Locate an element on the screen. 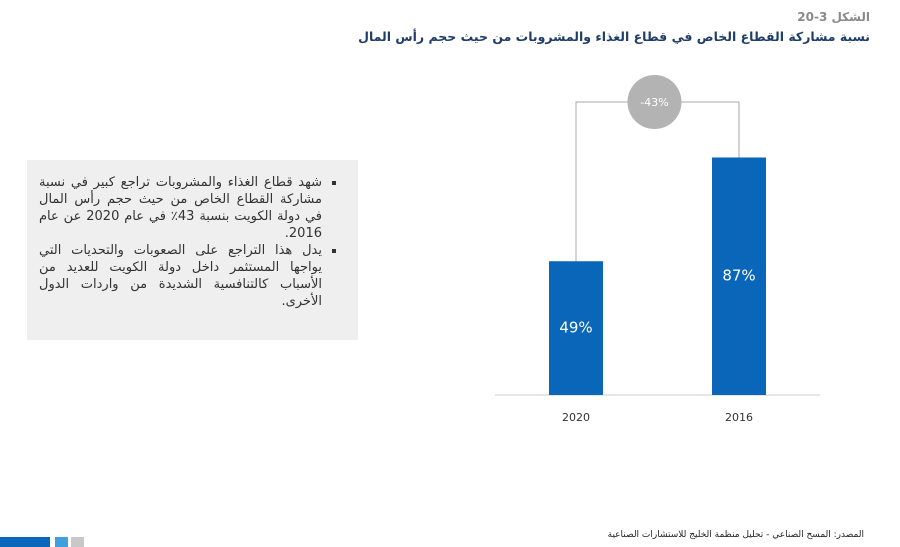 This screenshot has height=547, width=900. change-badge is located at coordinates (654, 102).